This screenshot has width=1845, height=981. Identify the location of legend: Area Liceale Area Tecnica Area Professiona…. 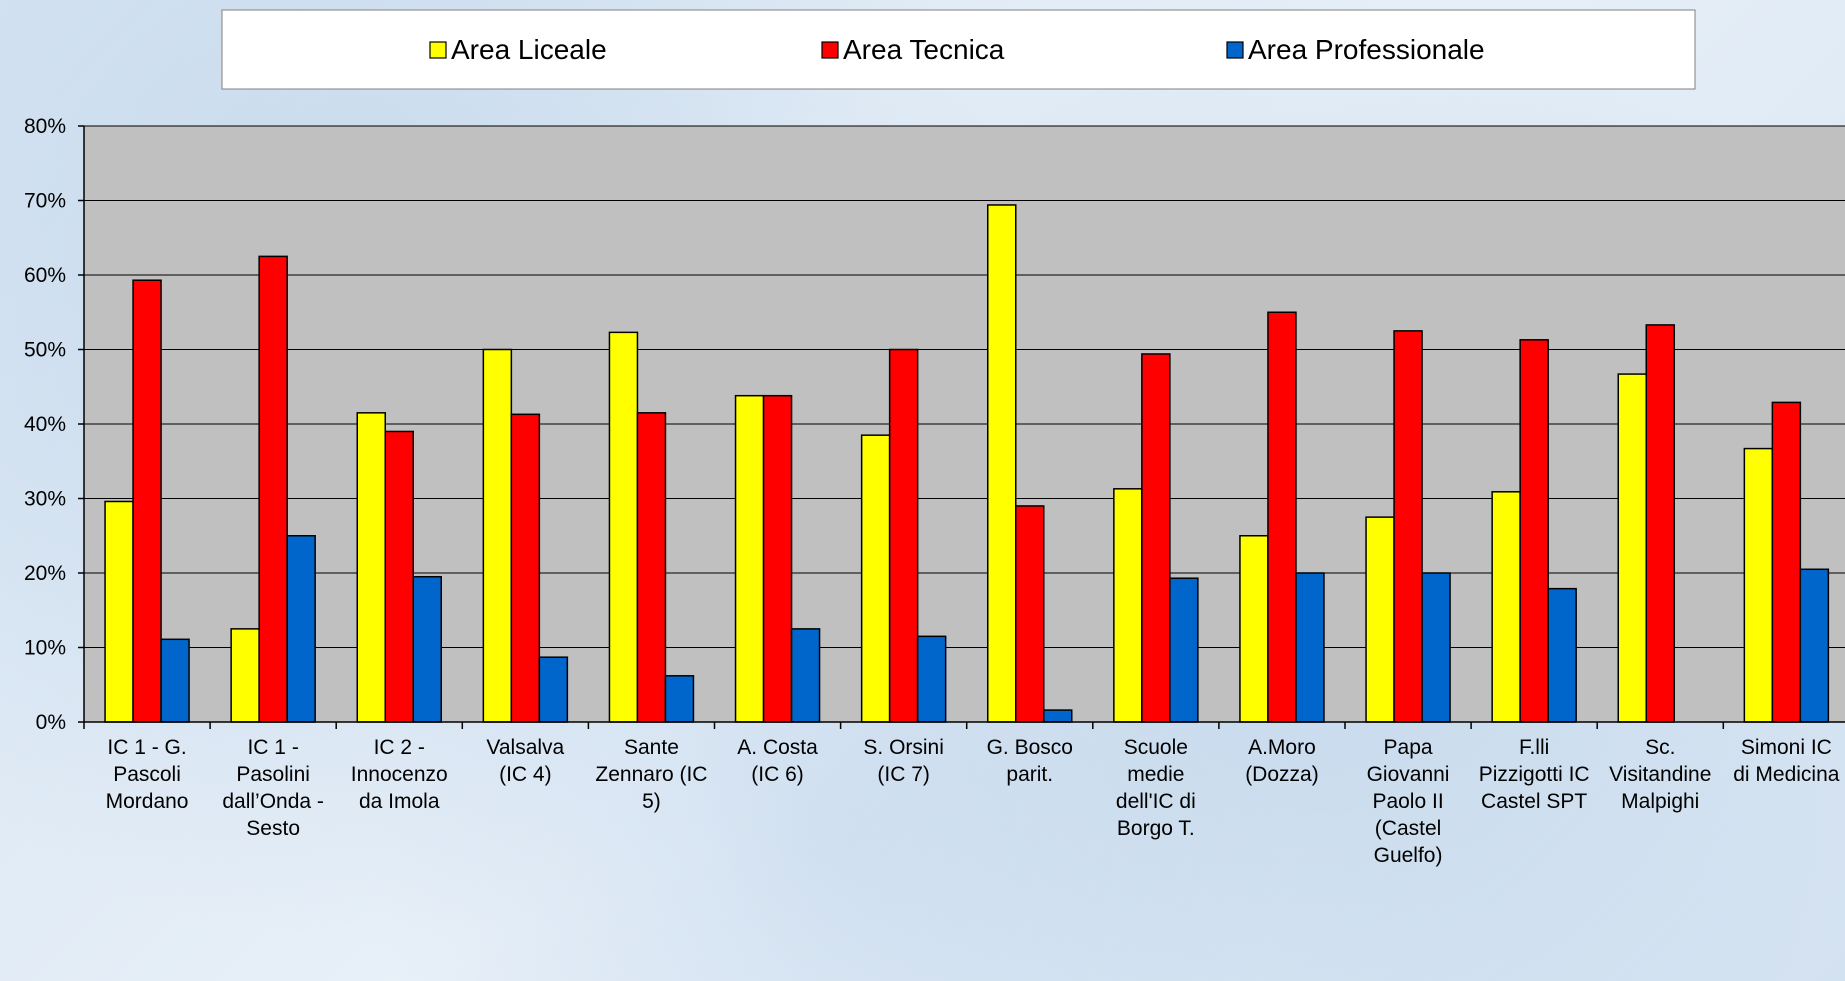
(958, 49).